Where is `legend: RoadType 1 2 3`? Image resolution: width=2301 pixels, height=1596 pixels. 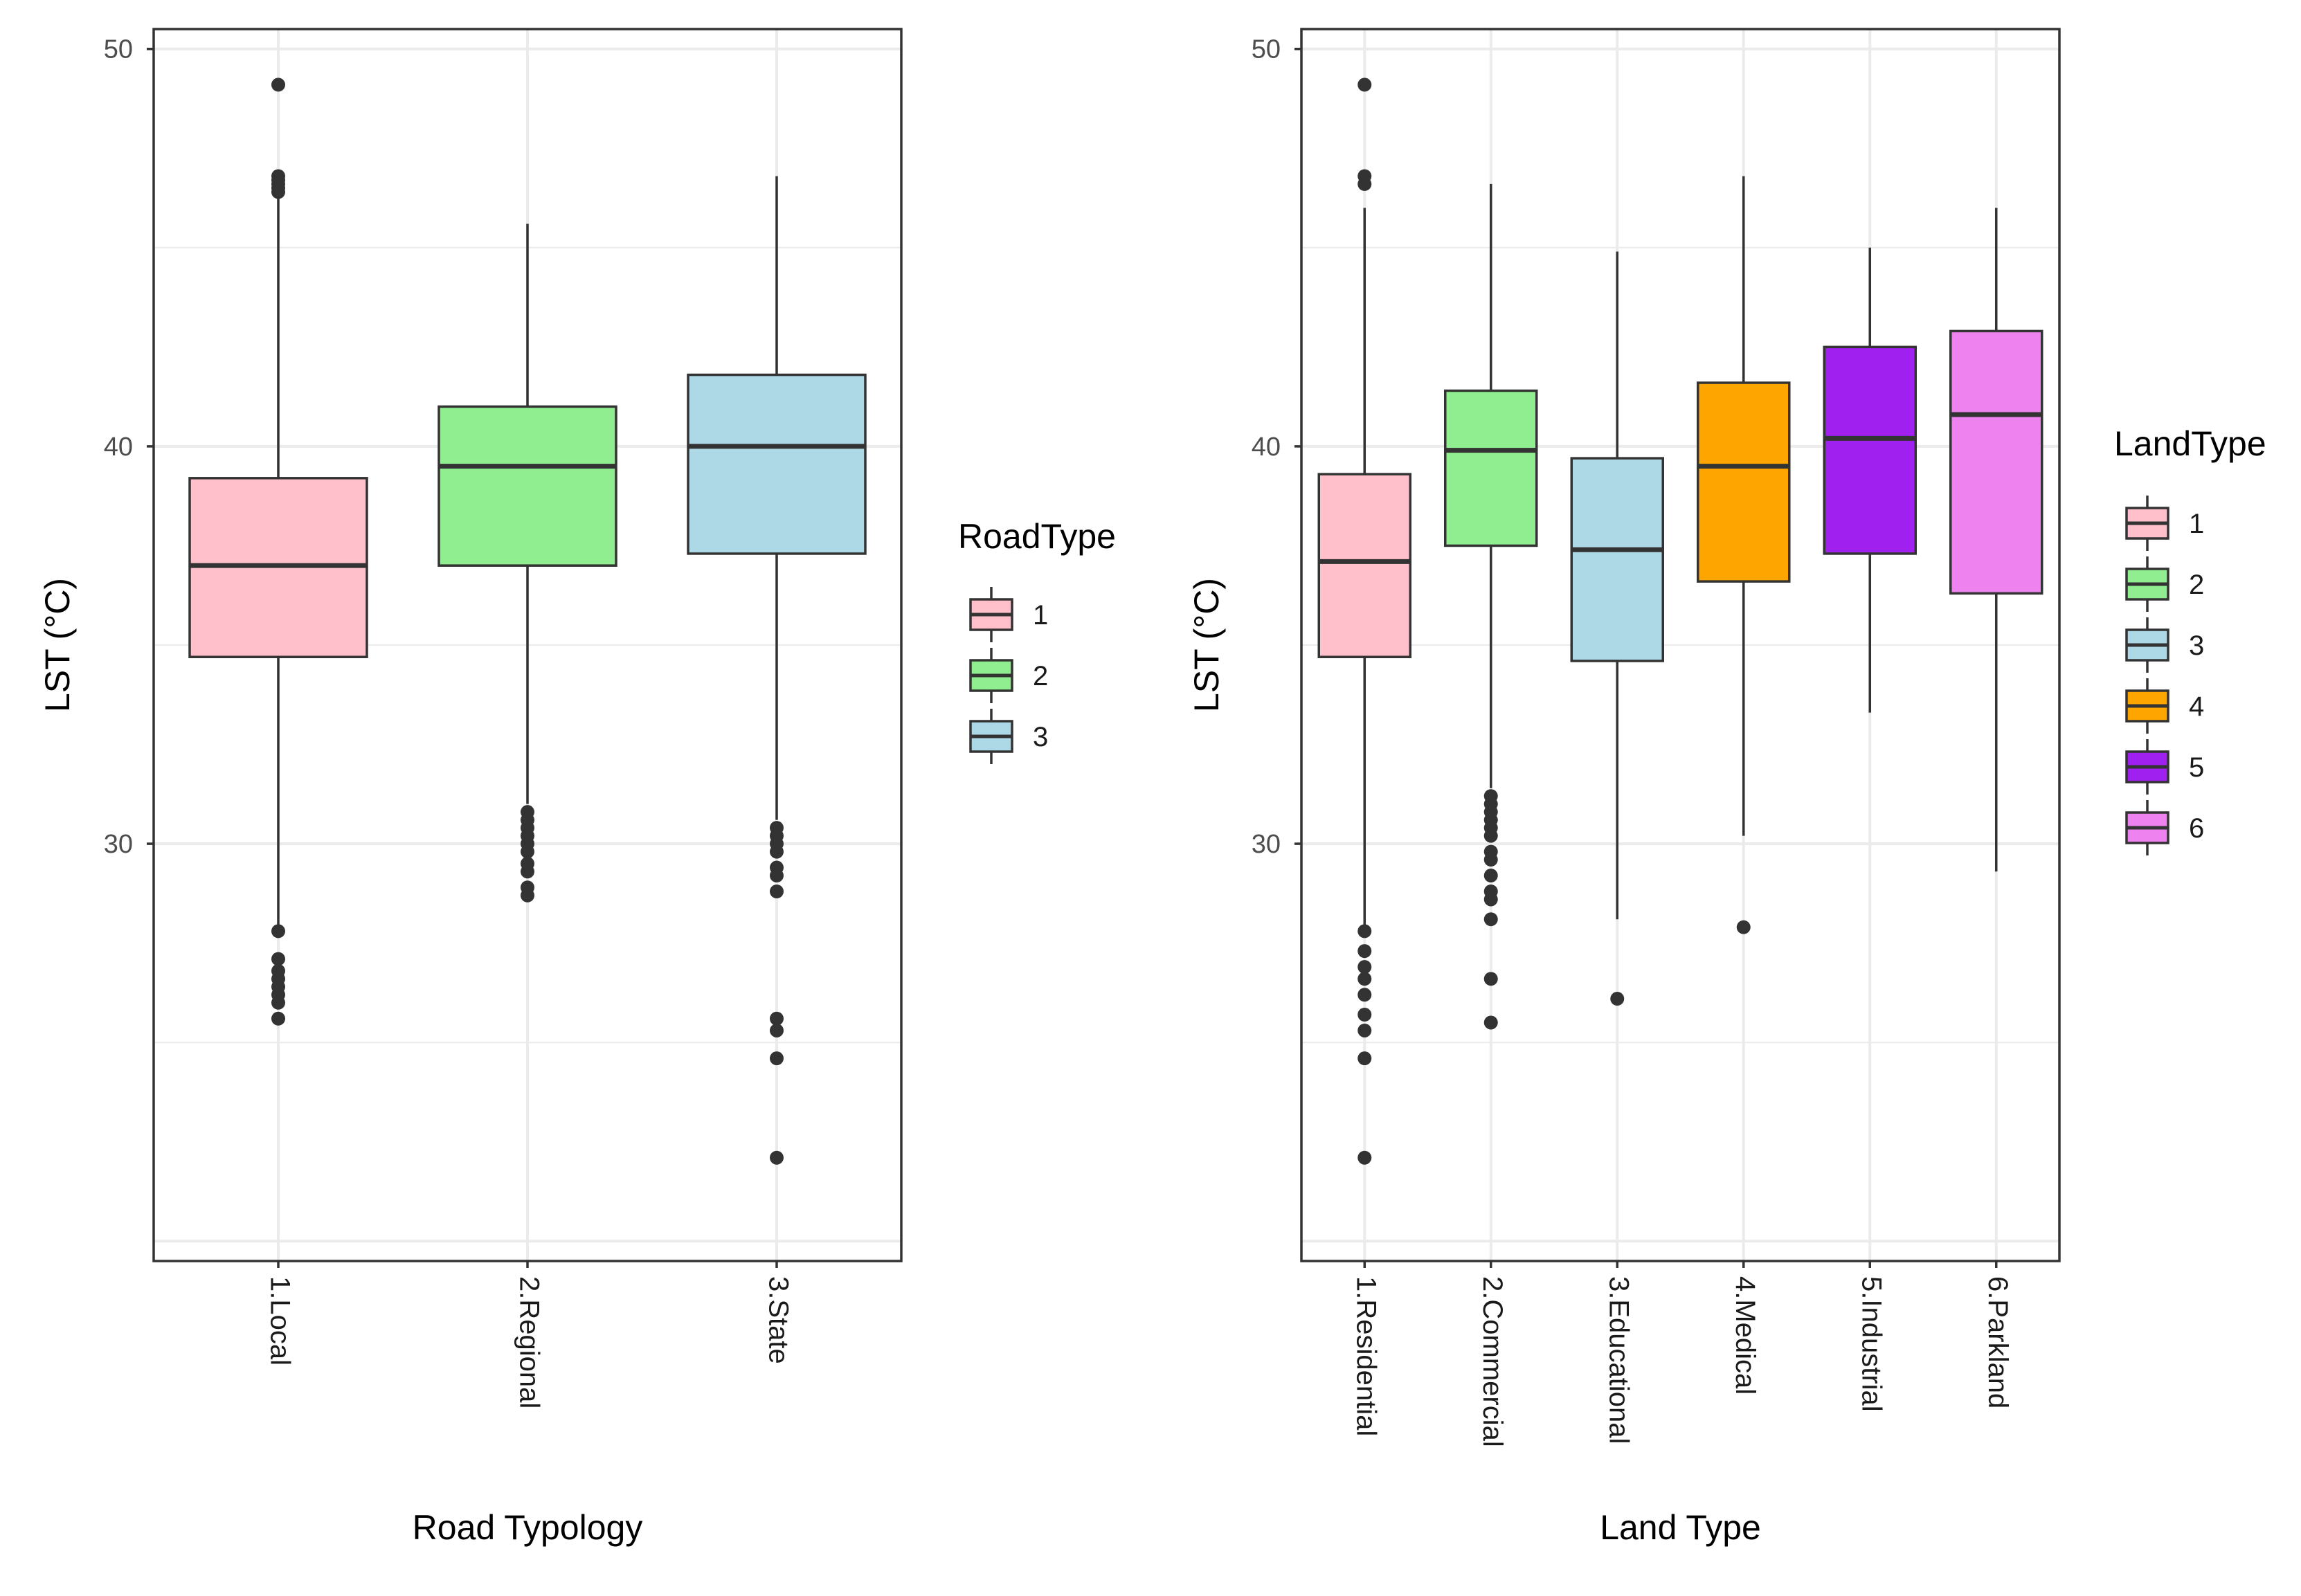
legend: RoadType 1 2 3 is located at coordinates (1037, 640).